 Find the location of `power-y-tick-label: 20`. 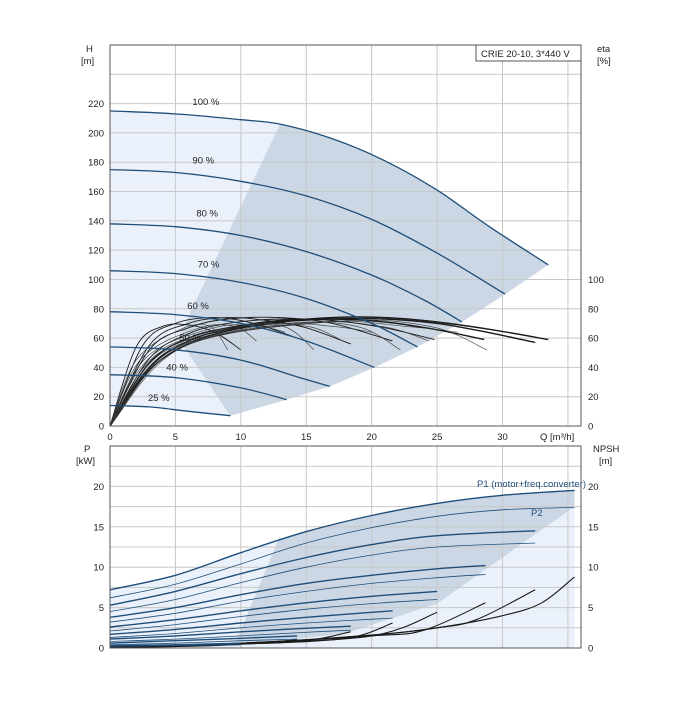

power-y-tick-label: 20 is located at coordinates (98, 487).